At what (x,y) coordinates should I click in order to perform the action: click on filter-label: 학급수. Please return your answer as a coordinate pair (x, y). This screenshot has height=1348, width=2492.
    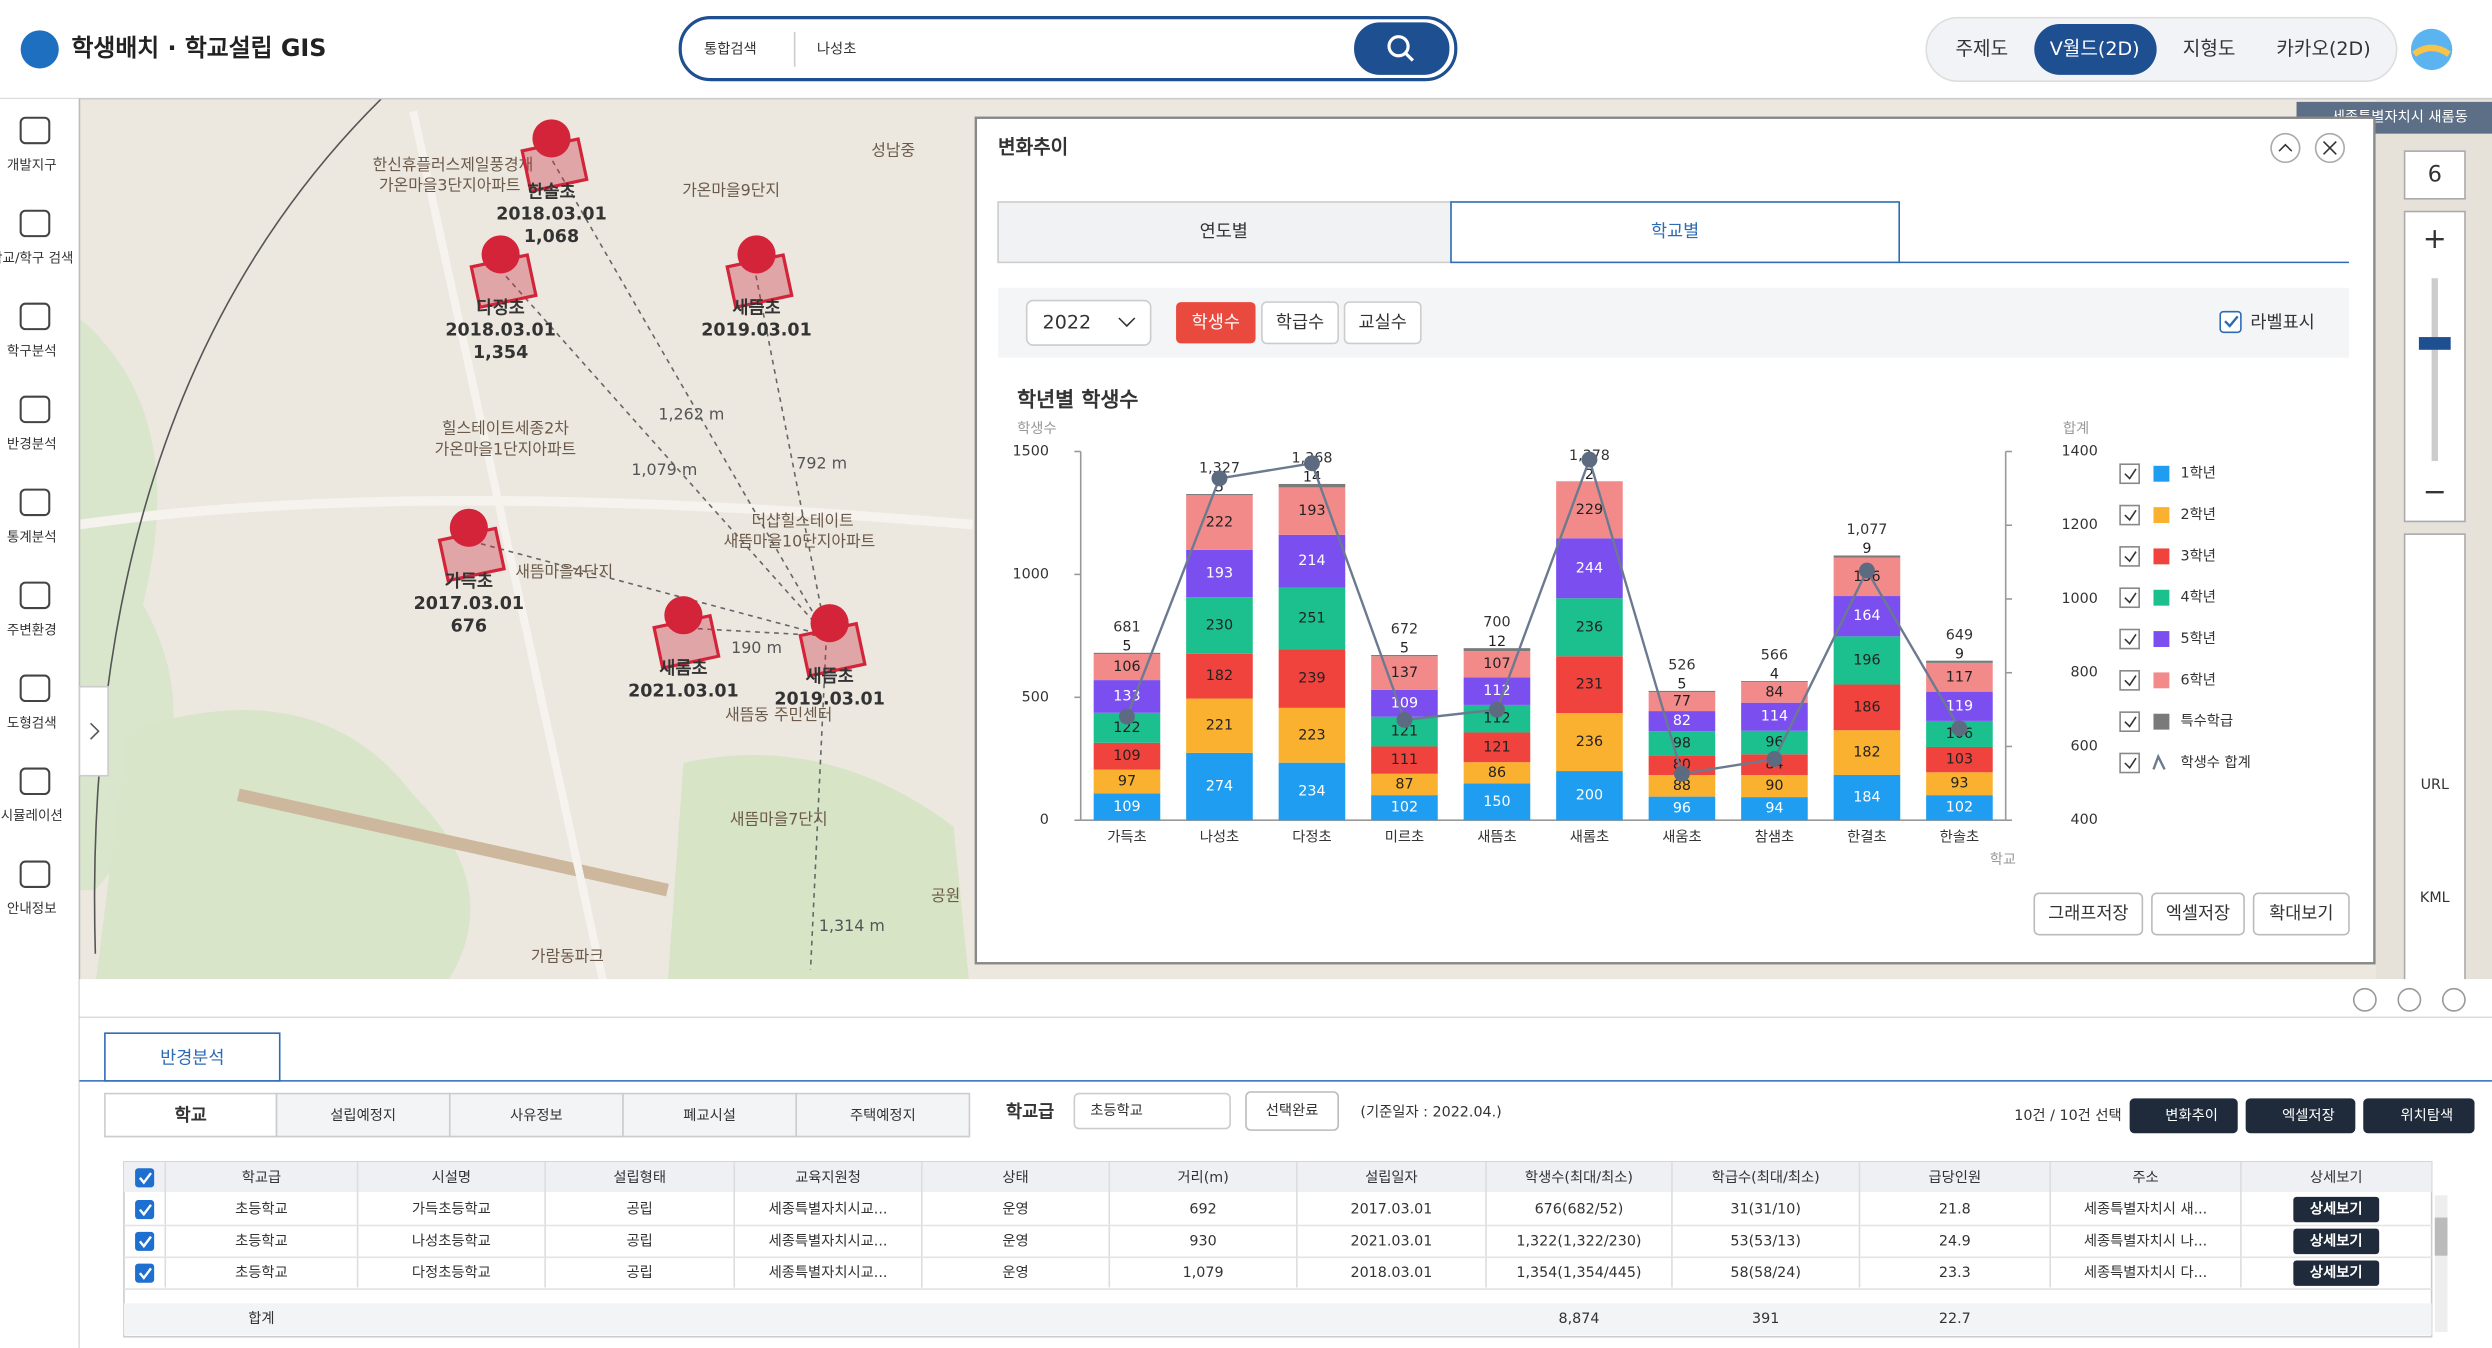
    Looking at the image, I should click on (1300, 323).